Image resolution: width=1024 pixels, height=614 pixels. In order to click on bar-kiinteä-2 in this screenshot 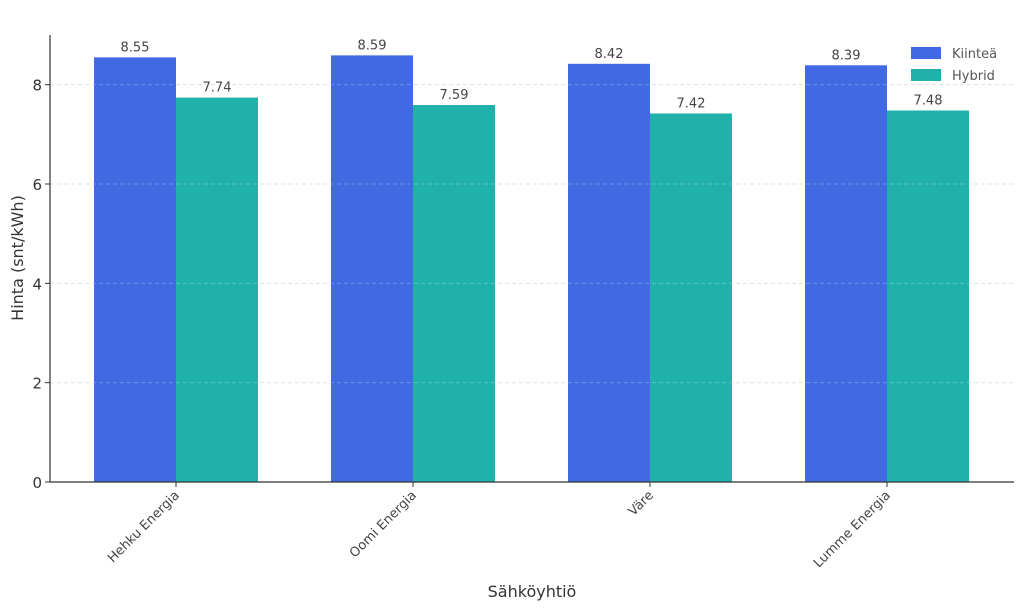, I will do `click(609, 272)`.